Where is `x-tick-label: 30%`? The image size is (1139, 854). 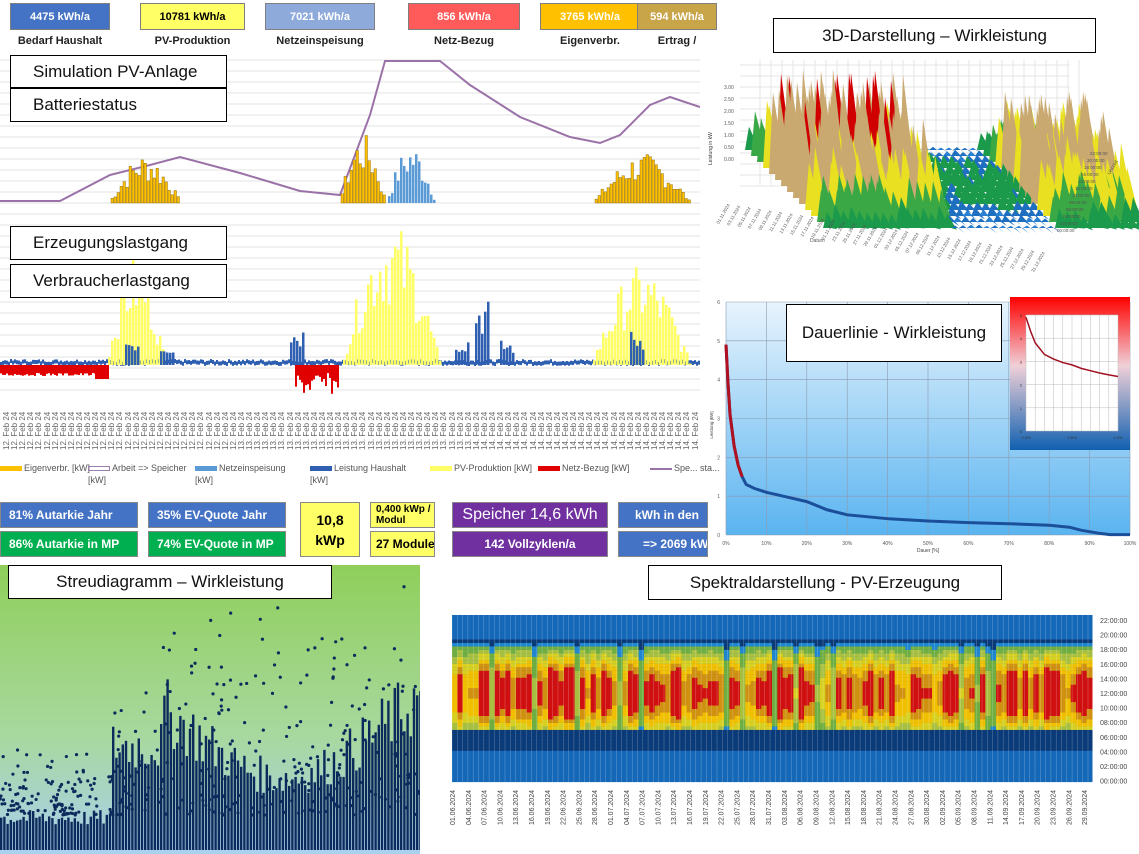 x-tick-label: 30% is located at coordinates (847, 544).